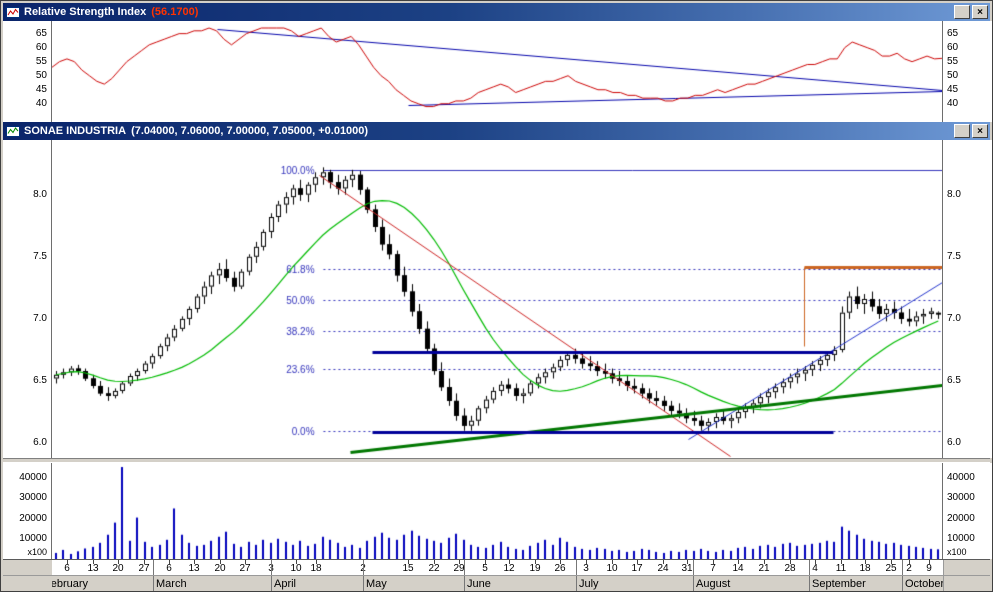  What do you see at coordinates (41, 33) in the screenshot?
I see `y-axis-tick-label: 65` at bounding box center [41, 33].